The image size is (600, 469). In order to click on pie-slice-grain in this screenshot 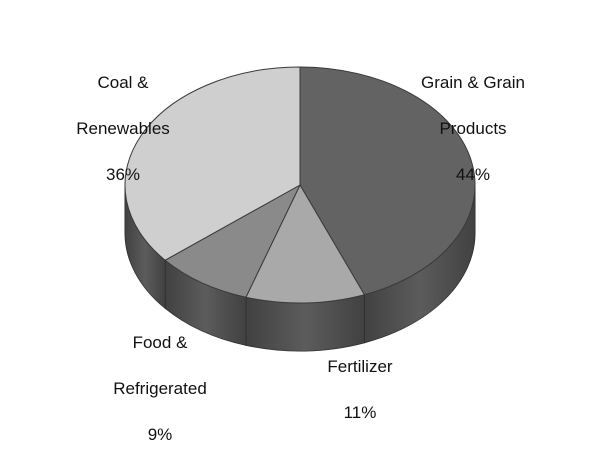, I will do `click(387, 181)`.